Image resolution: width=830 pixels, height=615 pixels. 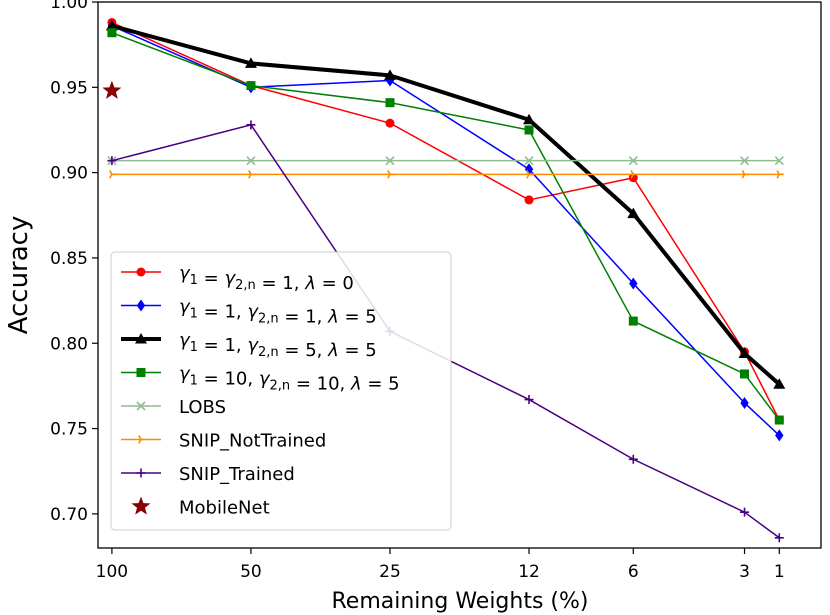 What do you see at coordinates (251, 572) in the screenshot?
I see `x-tick-label: 50` at bounding box center [251, 572].